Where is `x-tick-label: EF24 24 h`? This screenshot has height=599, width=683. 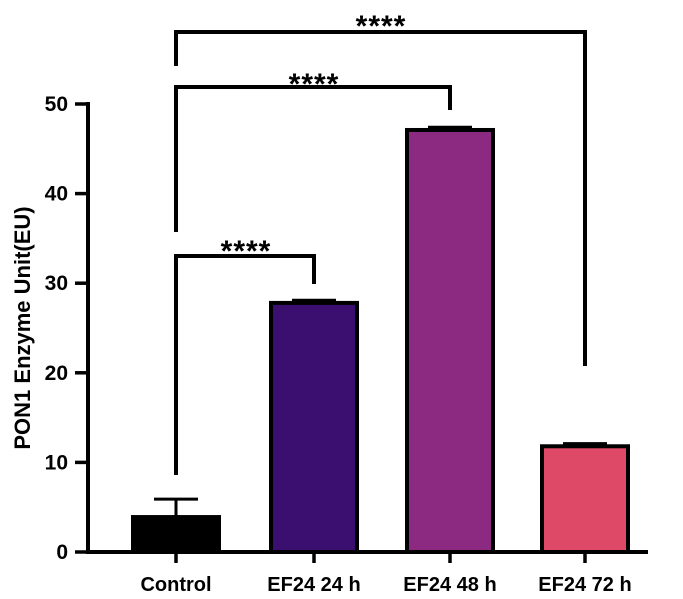 x-tick-label: EF24 24 h is located at coordinates (313, 585).